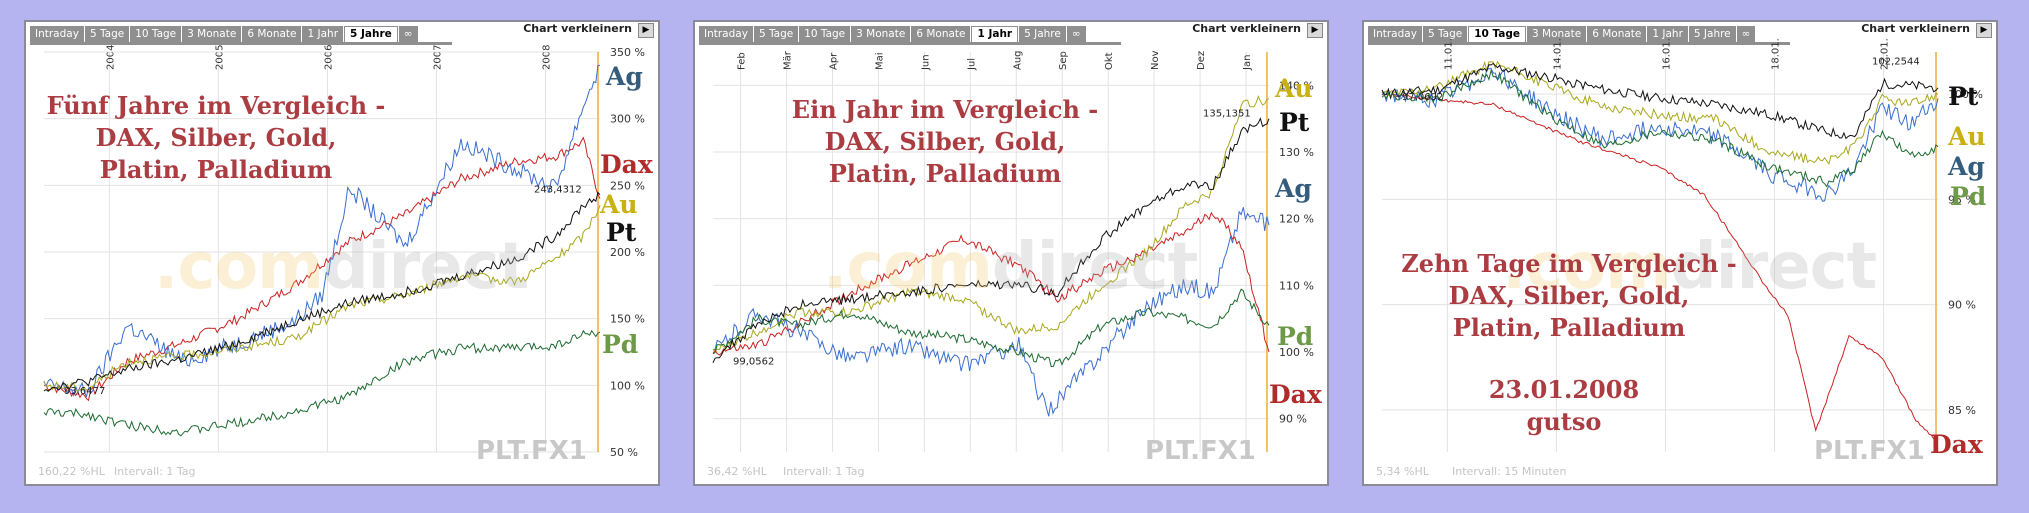 This screenshot has height=513, width=2029. Describe the element at coordinates (1293, 419) in the screenshot. I see `y-tick-label: 90 %` at that location.